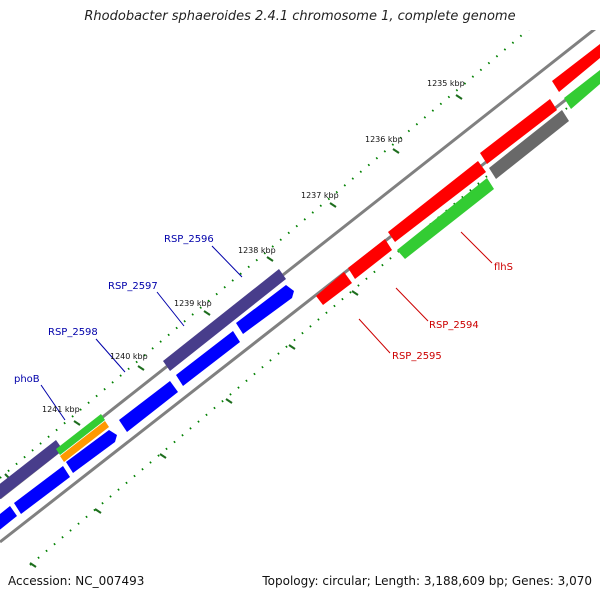 This screenshot has height=600, width=600. I want to click on tick-label: 1238 kbp, so click(257, 250).